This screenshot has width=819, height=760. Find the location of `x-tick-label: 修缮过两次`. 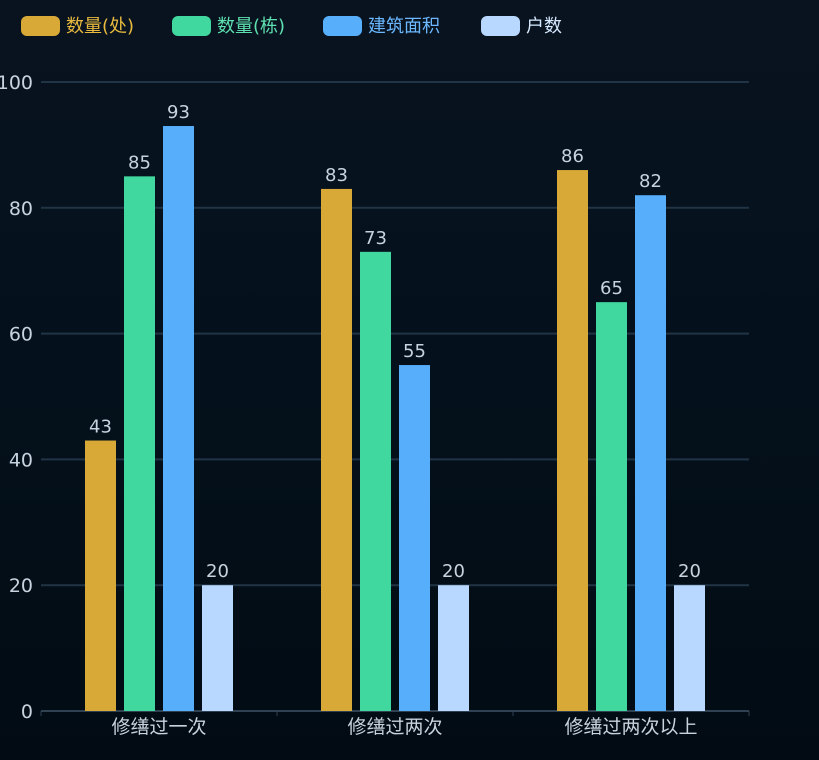

x-tick-label: 修缮过两次 is located at coordinates (394, 727).